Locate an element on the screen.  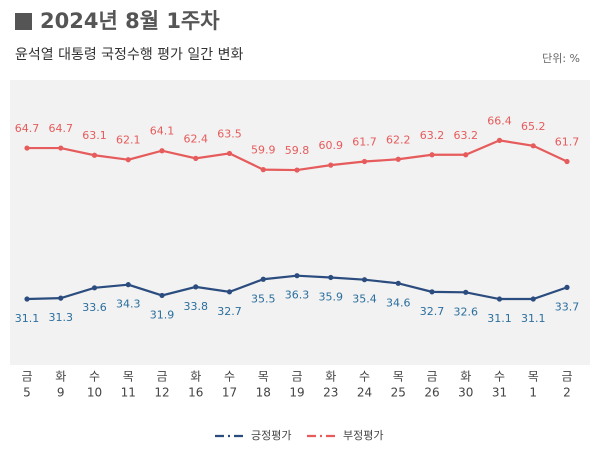
x-tick-label: 19 is located at coordinates (296, 393).